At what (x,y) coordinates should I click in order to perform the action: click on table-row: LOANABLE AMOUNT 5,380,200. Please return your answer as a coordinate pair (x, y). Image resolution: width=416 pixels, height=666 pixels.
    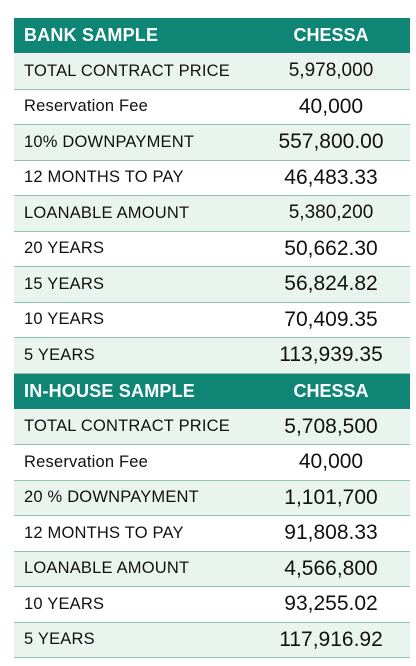
    Looking at the image, I should click on (212, 214).